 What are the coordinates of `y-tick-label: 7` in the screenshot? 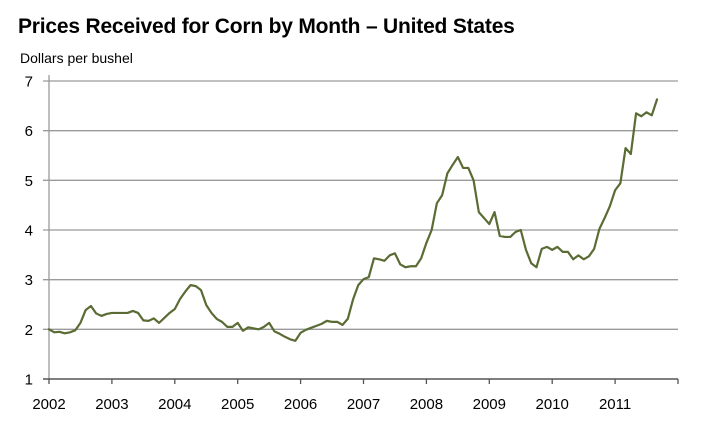 It's located at (29, 82).